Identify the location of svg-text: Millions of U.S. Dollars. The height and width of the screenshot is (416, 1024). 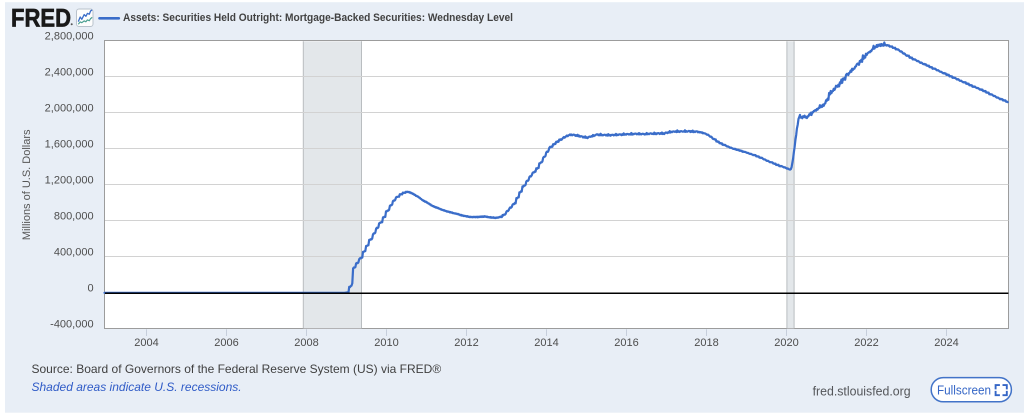
(27, 184).